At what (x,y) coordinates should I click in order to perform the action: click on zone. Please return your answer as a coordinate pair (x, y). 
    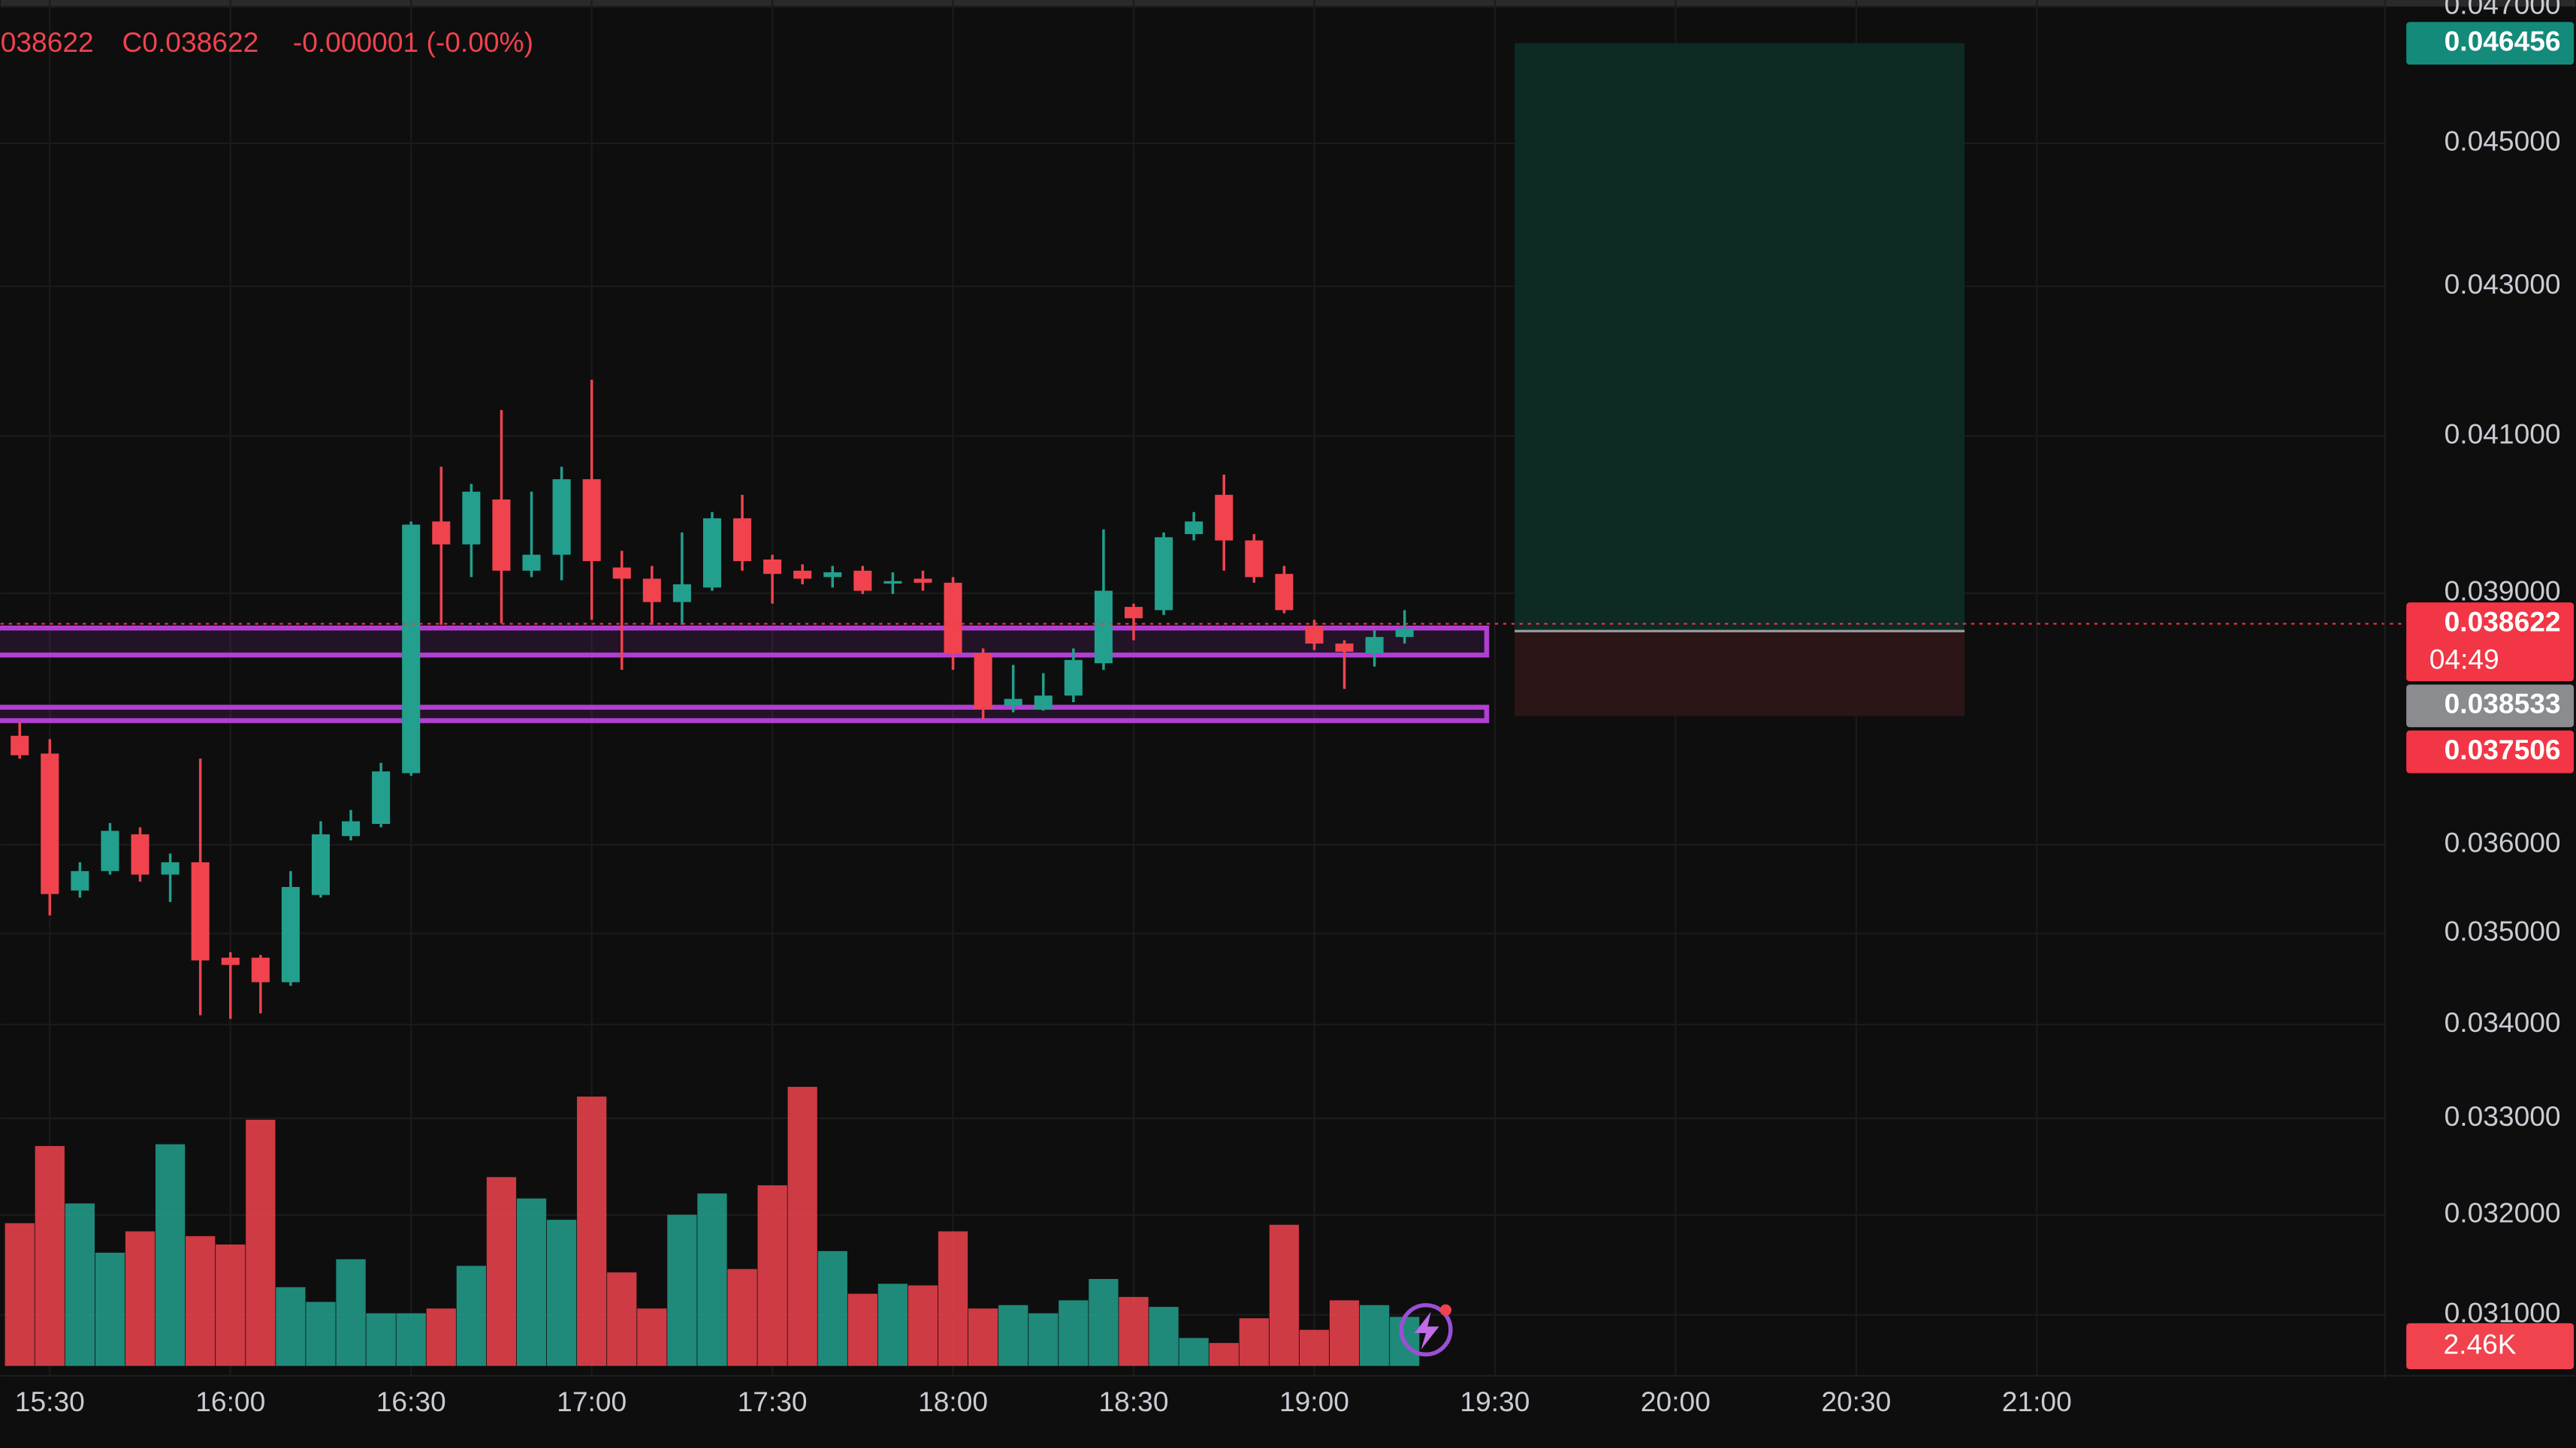
    Looking at the image, I should click on (745, 713).